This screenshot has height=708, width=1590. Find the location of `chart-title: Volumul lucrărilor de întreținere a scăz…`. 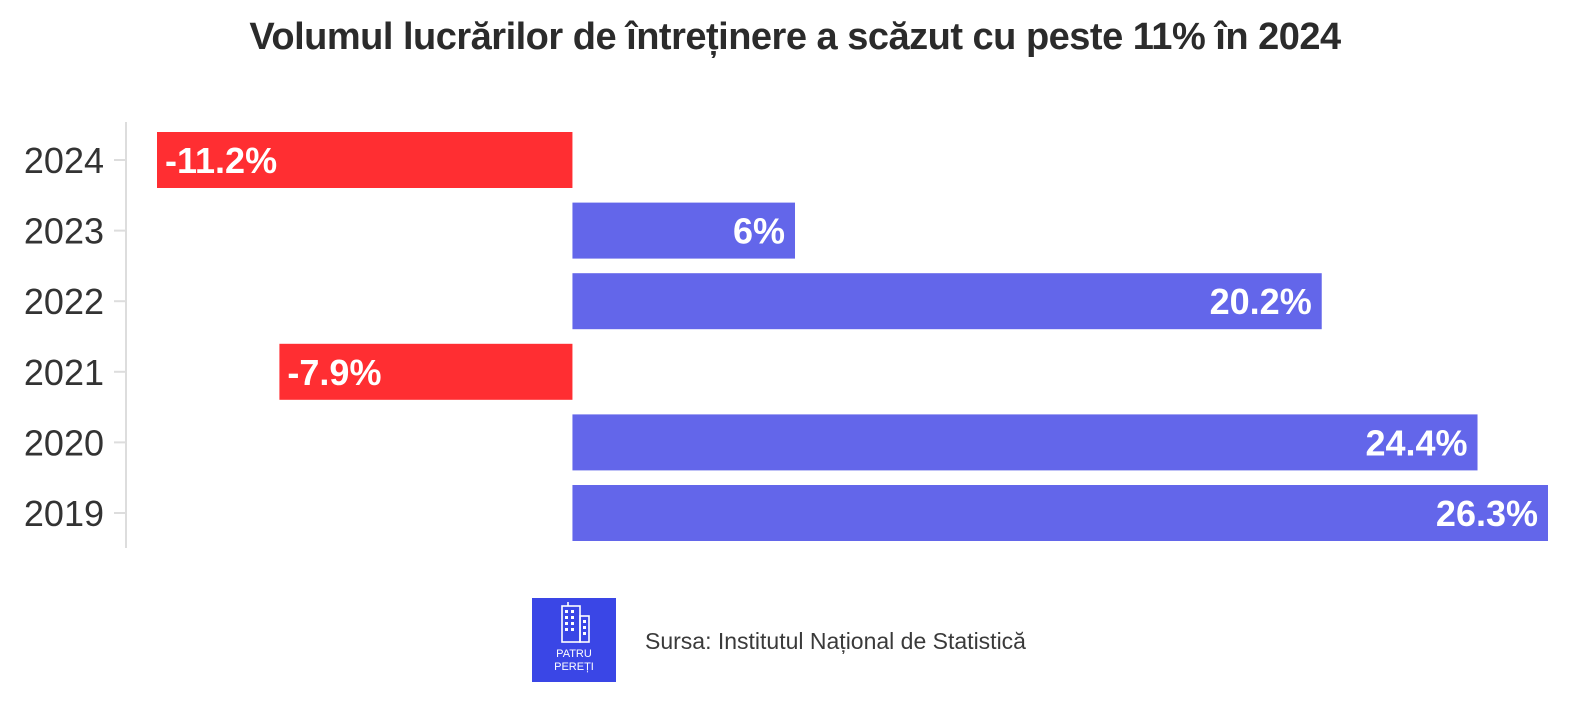

chart-title: Volumul lucrărilor de întreținere a scăz… is located at coordinates (795, 37).